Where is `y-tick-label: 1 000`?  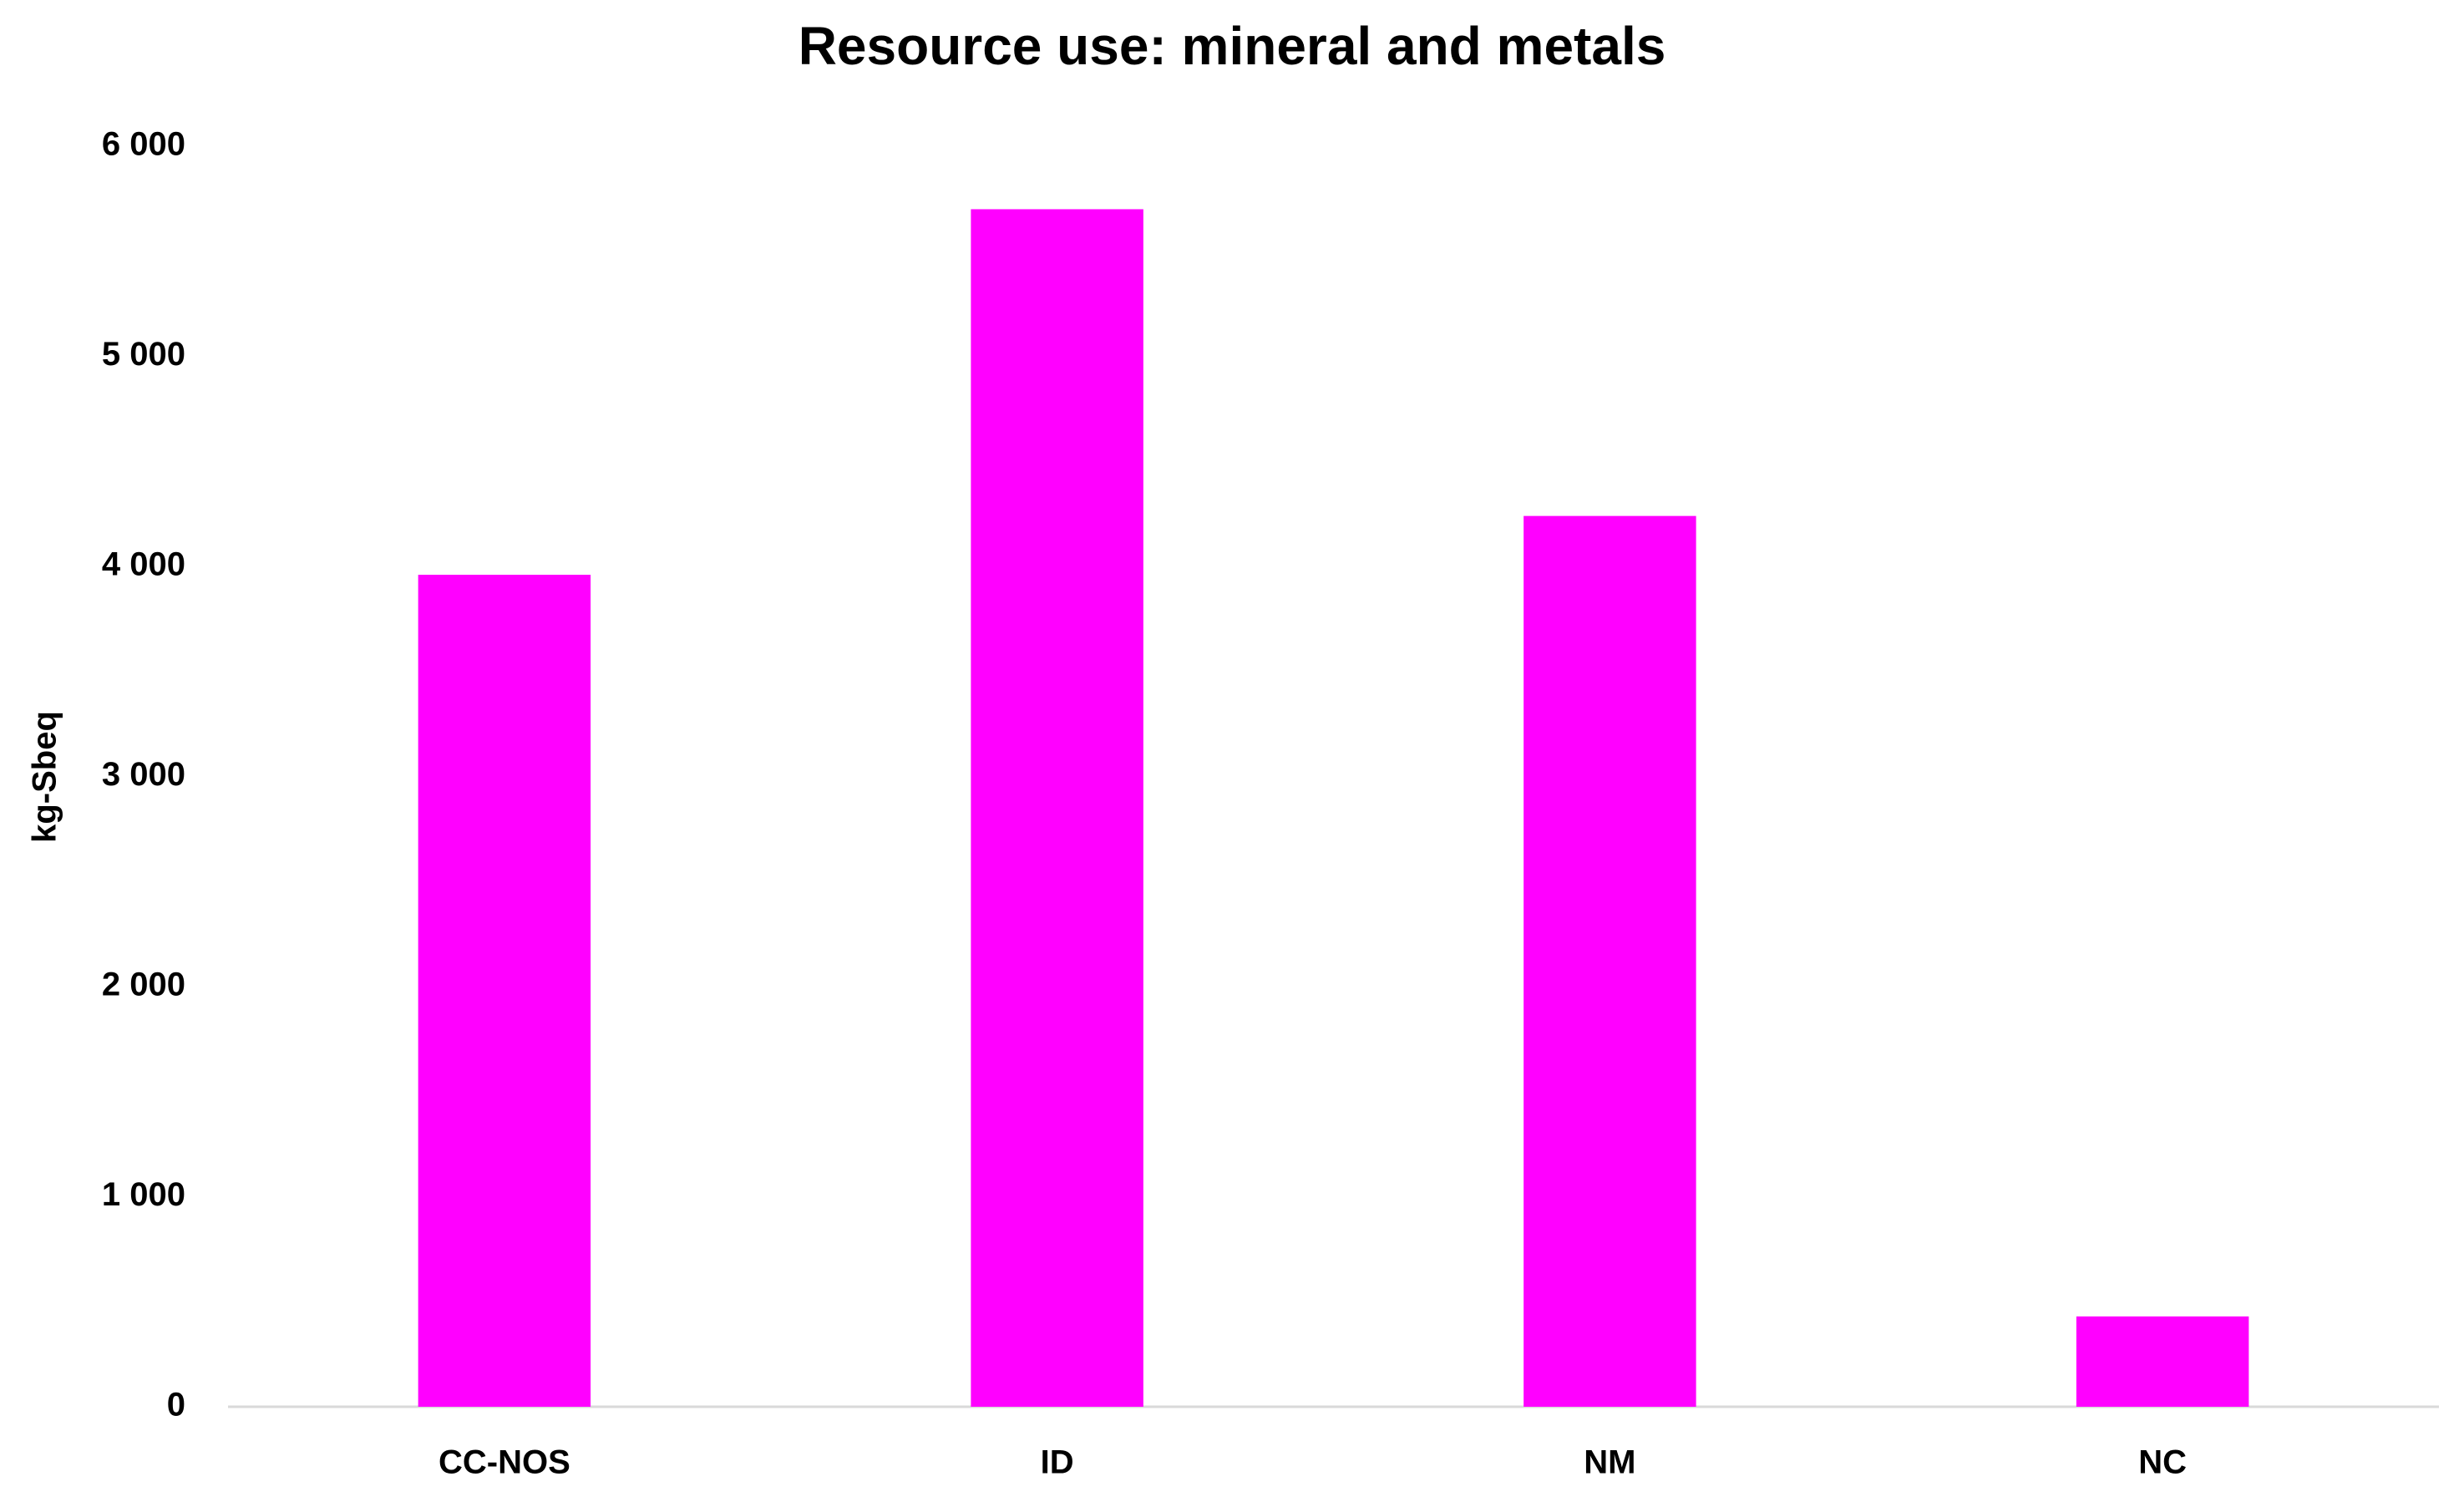 y-tick-label: 1 000 is located at coordinates (143, 1194).